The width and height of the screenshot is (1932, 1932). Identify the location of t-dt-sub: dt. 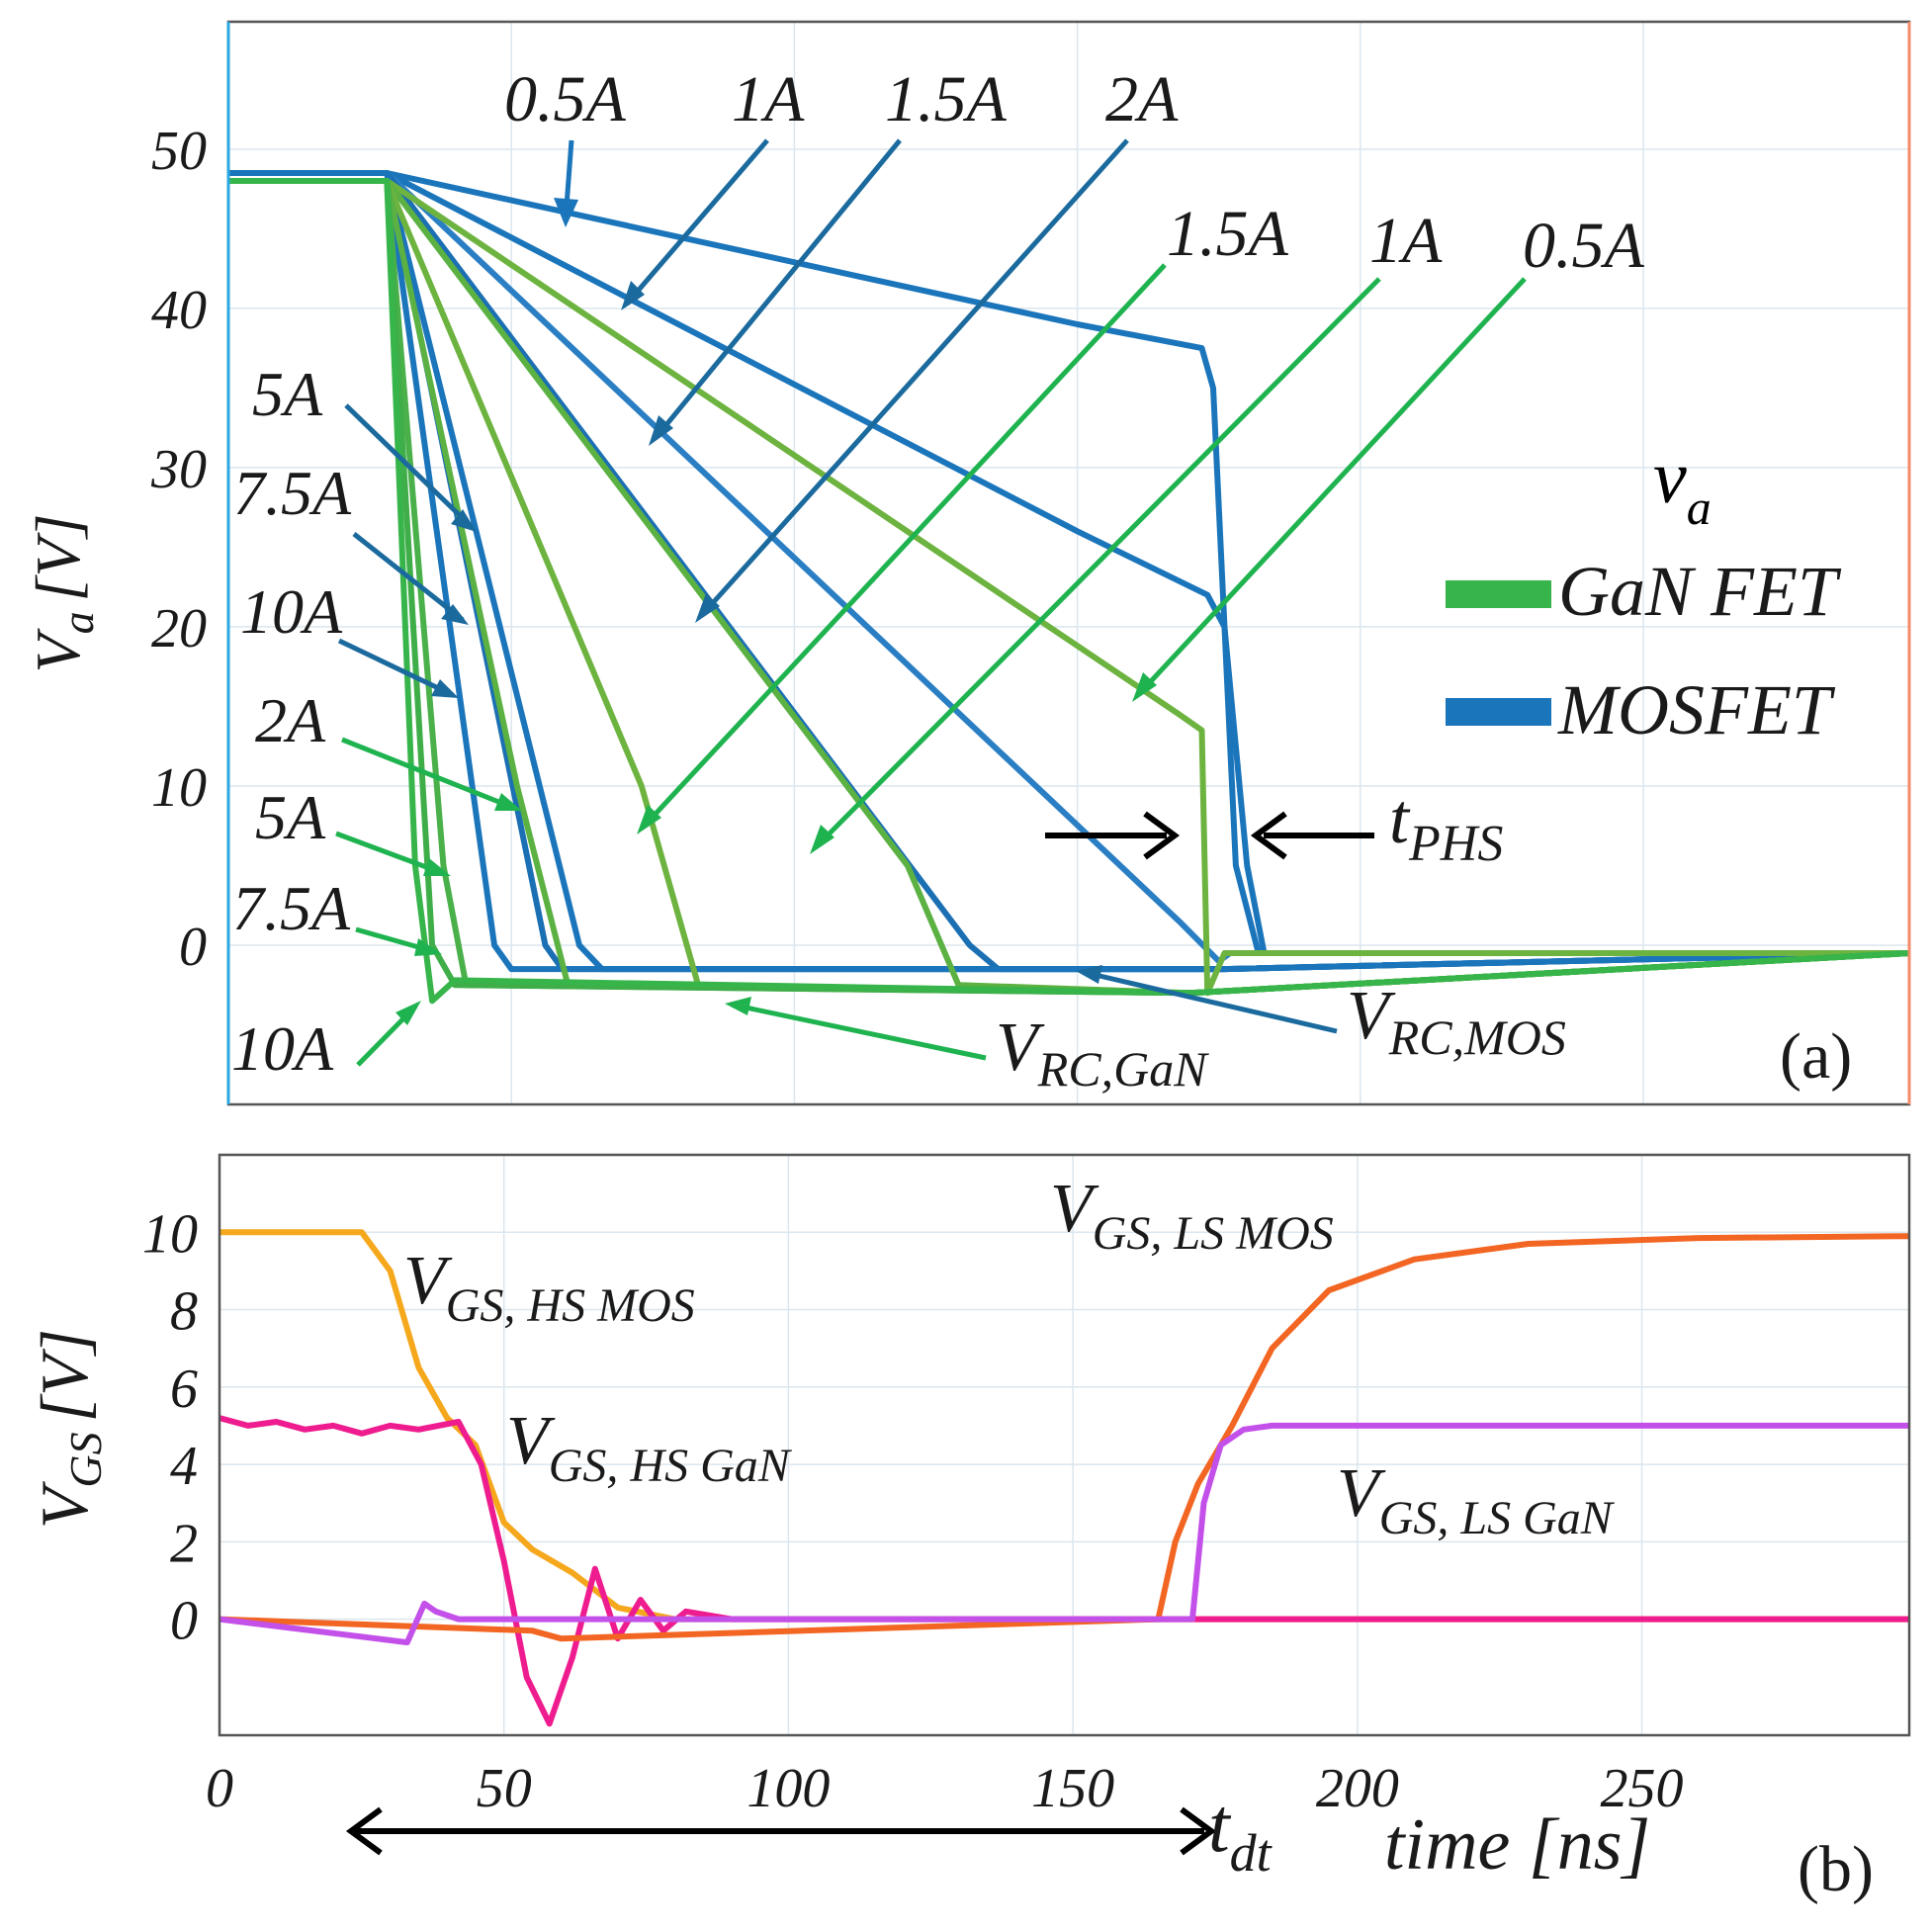
(1251, 1853).